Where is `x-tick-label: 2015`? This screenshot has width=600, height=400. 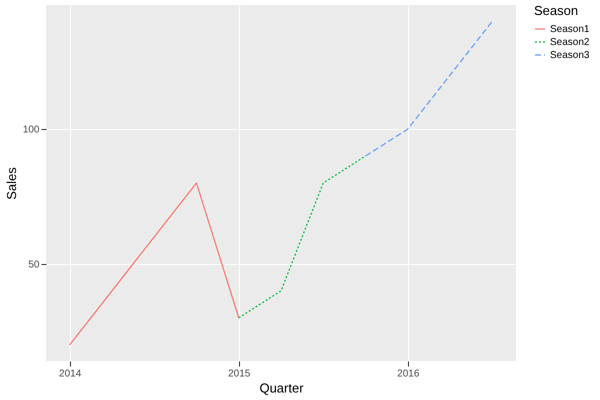
x-tick-label: 2015 is located at coordinates (239, 374).